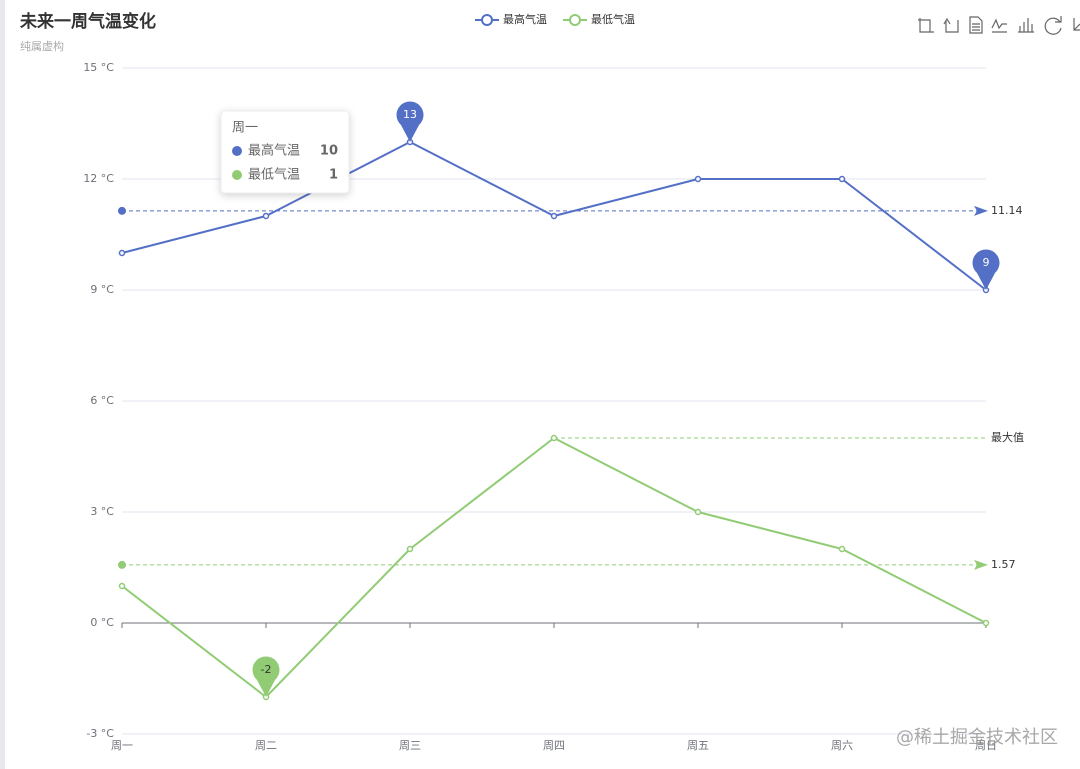 This screenshot has width=1080, height=769. I want to click on y-tick-label: 0 °C, so click(102, 622).